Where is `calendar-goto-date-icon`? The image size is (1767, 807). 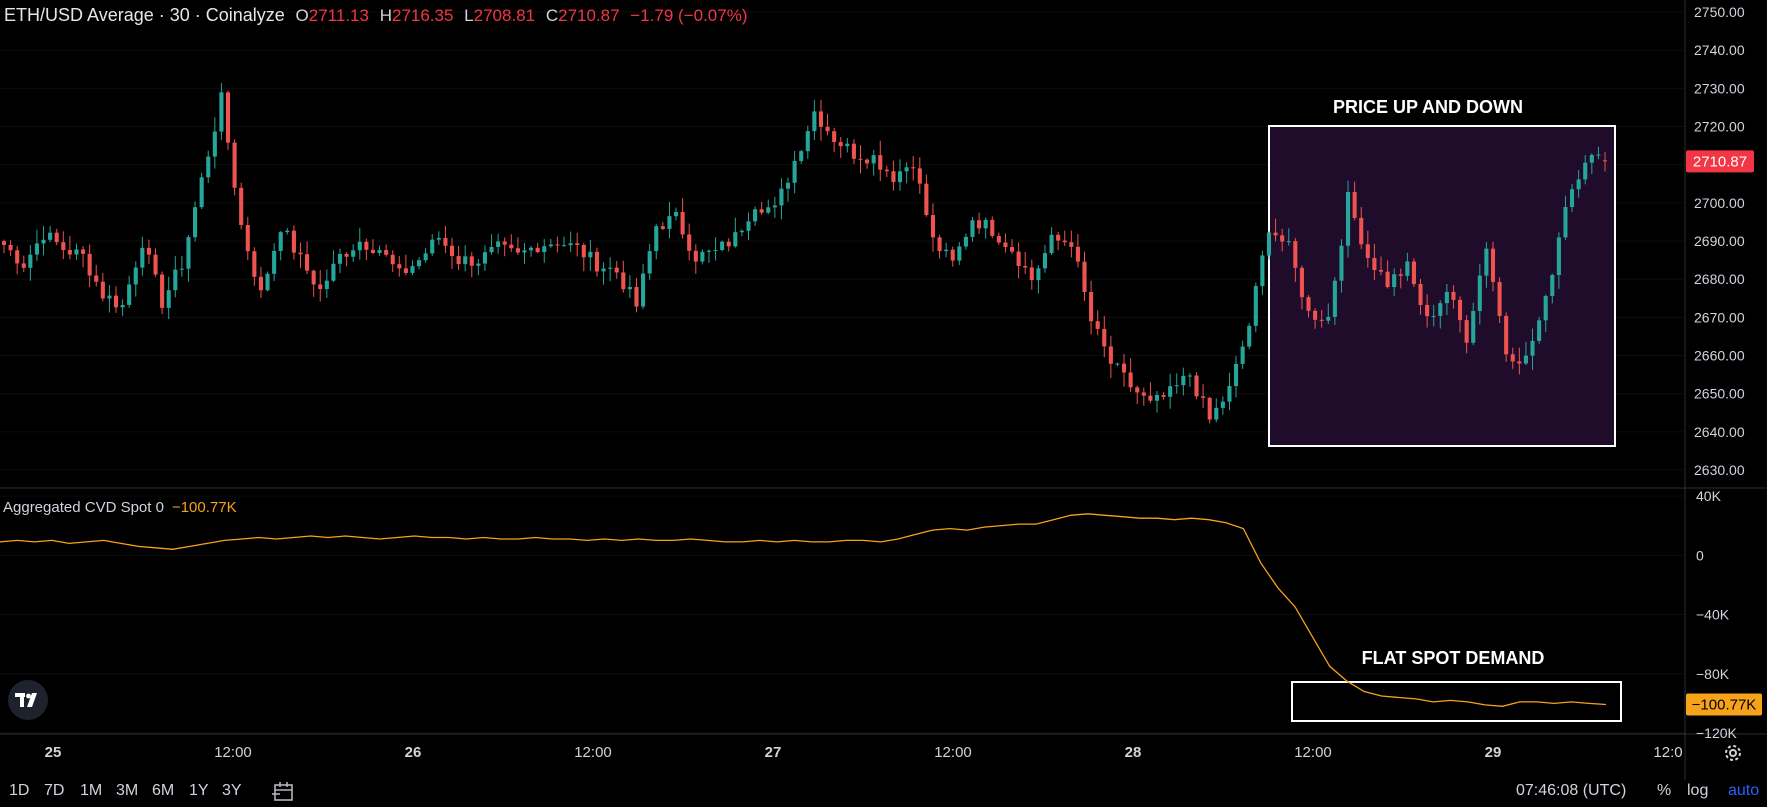
calendar-goto-date-icon is located at coordinates (284, 792).